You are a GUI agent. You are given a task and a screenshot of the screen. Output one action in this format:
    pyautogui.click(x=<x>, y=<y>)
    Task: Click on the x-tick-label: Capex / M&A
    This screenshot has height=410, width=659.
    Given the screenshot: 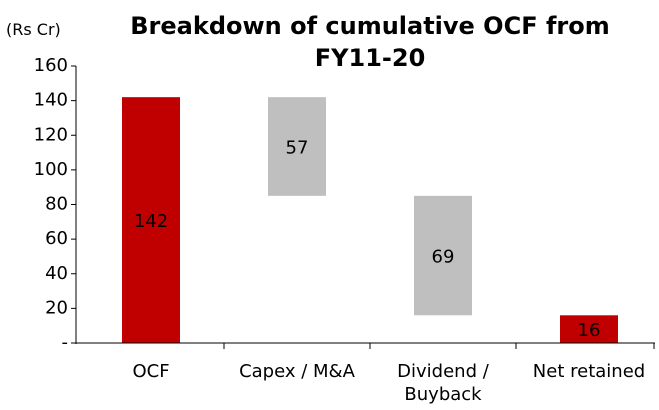 What is the action you would take?
    pyautogui.click(x=297, y=371)
    